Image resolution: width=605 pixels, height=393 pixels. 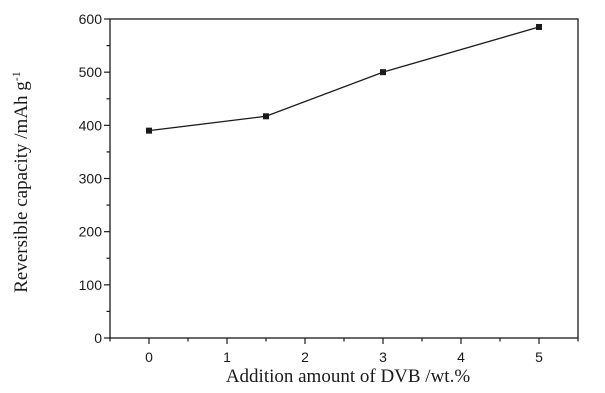 What do you see at coordinates (227, 357) in the screenshot?
I see `x-tick-label: 1` at bounding box center [227, 357].